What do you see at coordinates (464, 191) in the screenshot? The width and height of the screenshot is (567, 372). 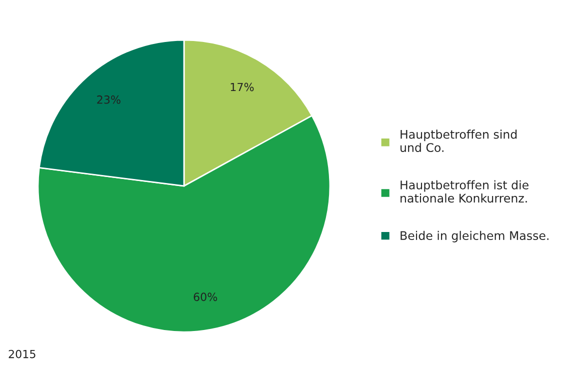 I see `legend-label: Hauptbetroffen ist die nationale Konkurrenz.` at bounding box center [464, 191].